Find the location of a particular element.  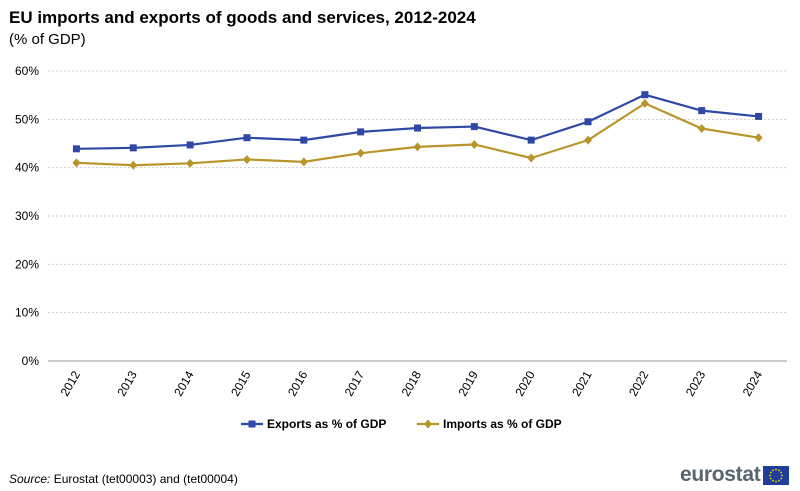

legend-item: Exports as % of GDP is located at coordinates (313, 424).